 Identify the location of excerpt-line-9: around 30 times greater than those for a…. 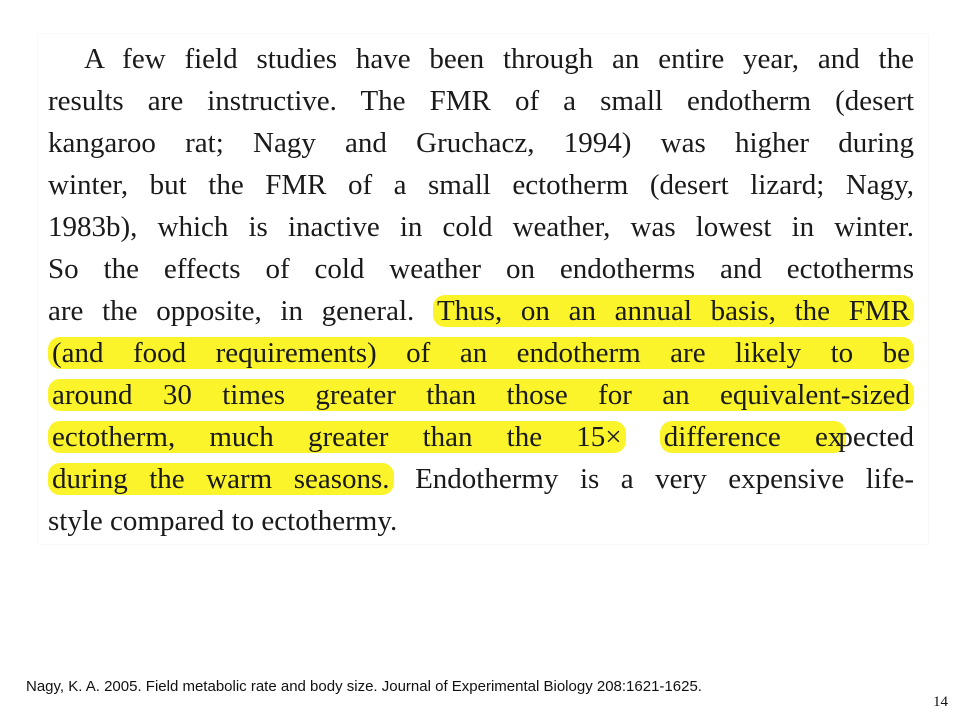
(481, 395).